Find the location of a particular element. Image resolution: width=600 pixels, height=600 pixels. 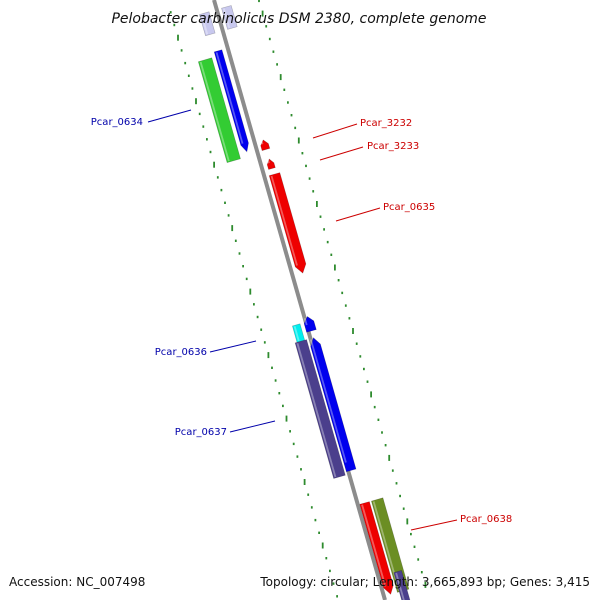

gene-pcar-0635-highlight is located at coordinates (284, 220).